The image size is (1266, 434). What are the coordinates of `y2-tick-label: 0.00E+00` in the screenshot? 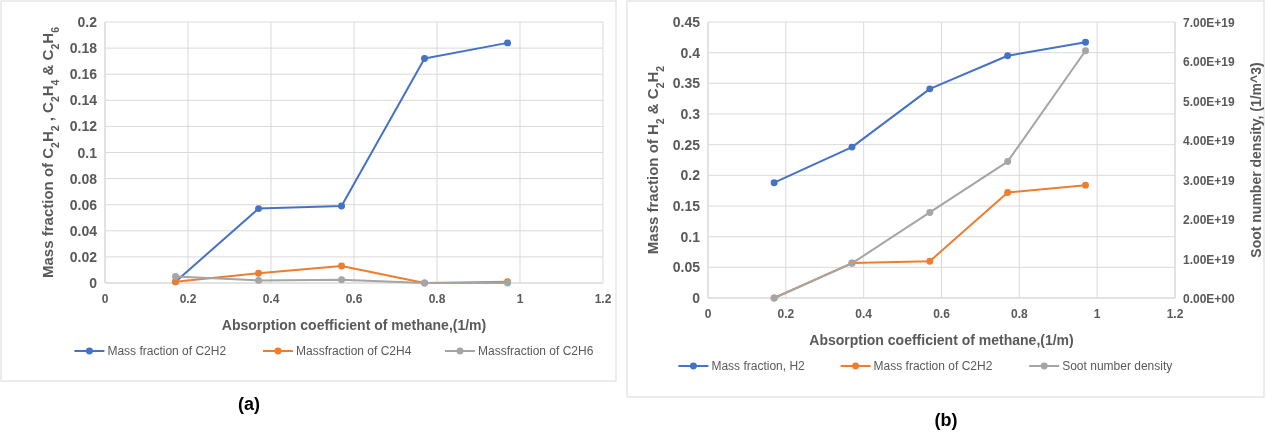 It's located at (1209, 299).